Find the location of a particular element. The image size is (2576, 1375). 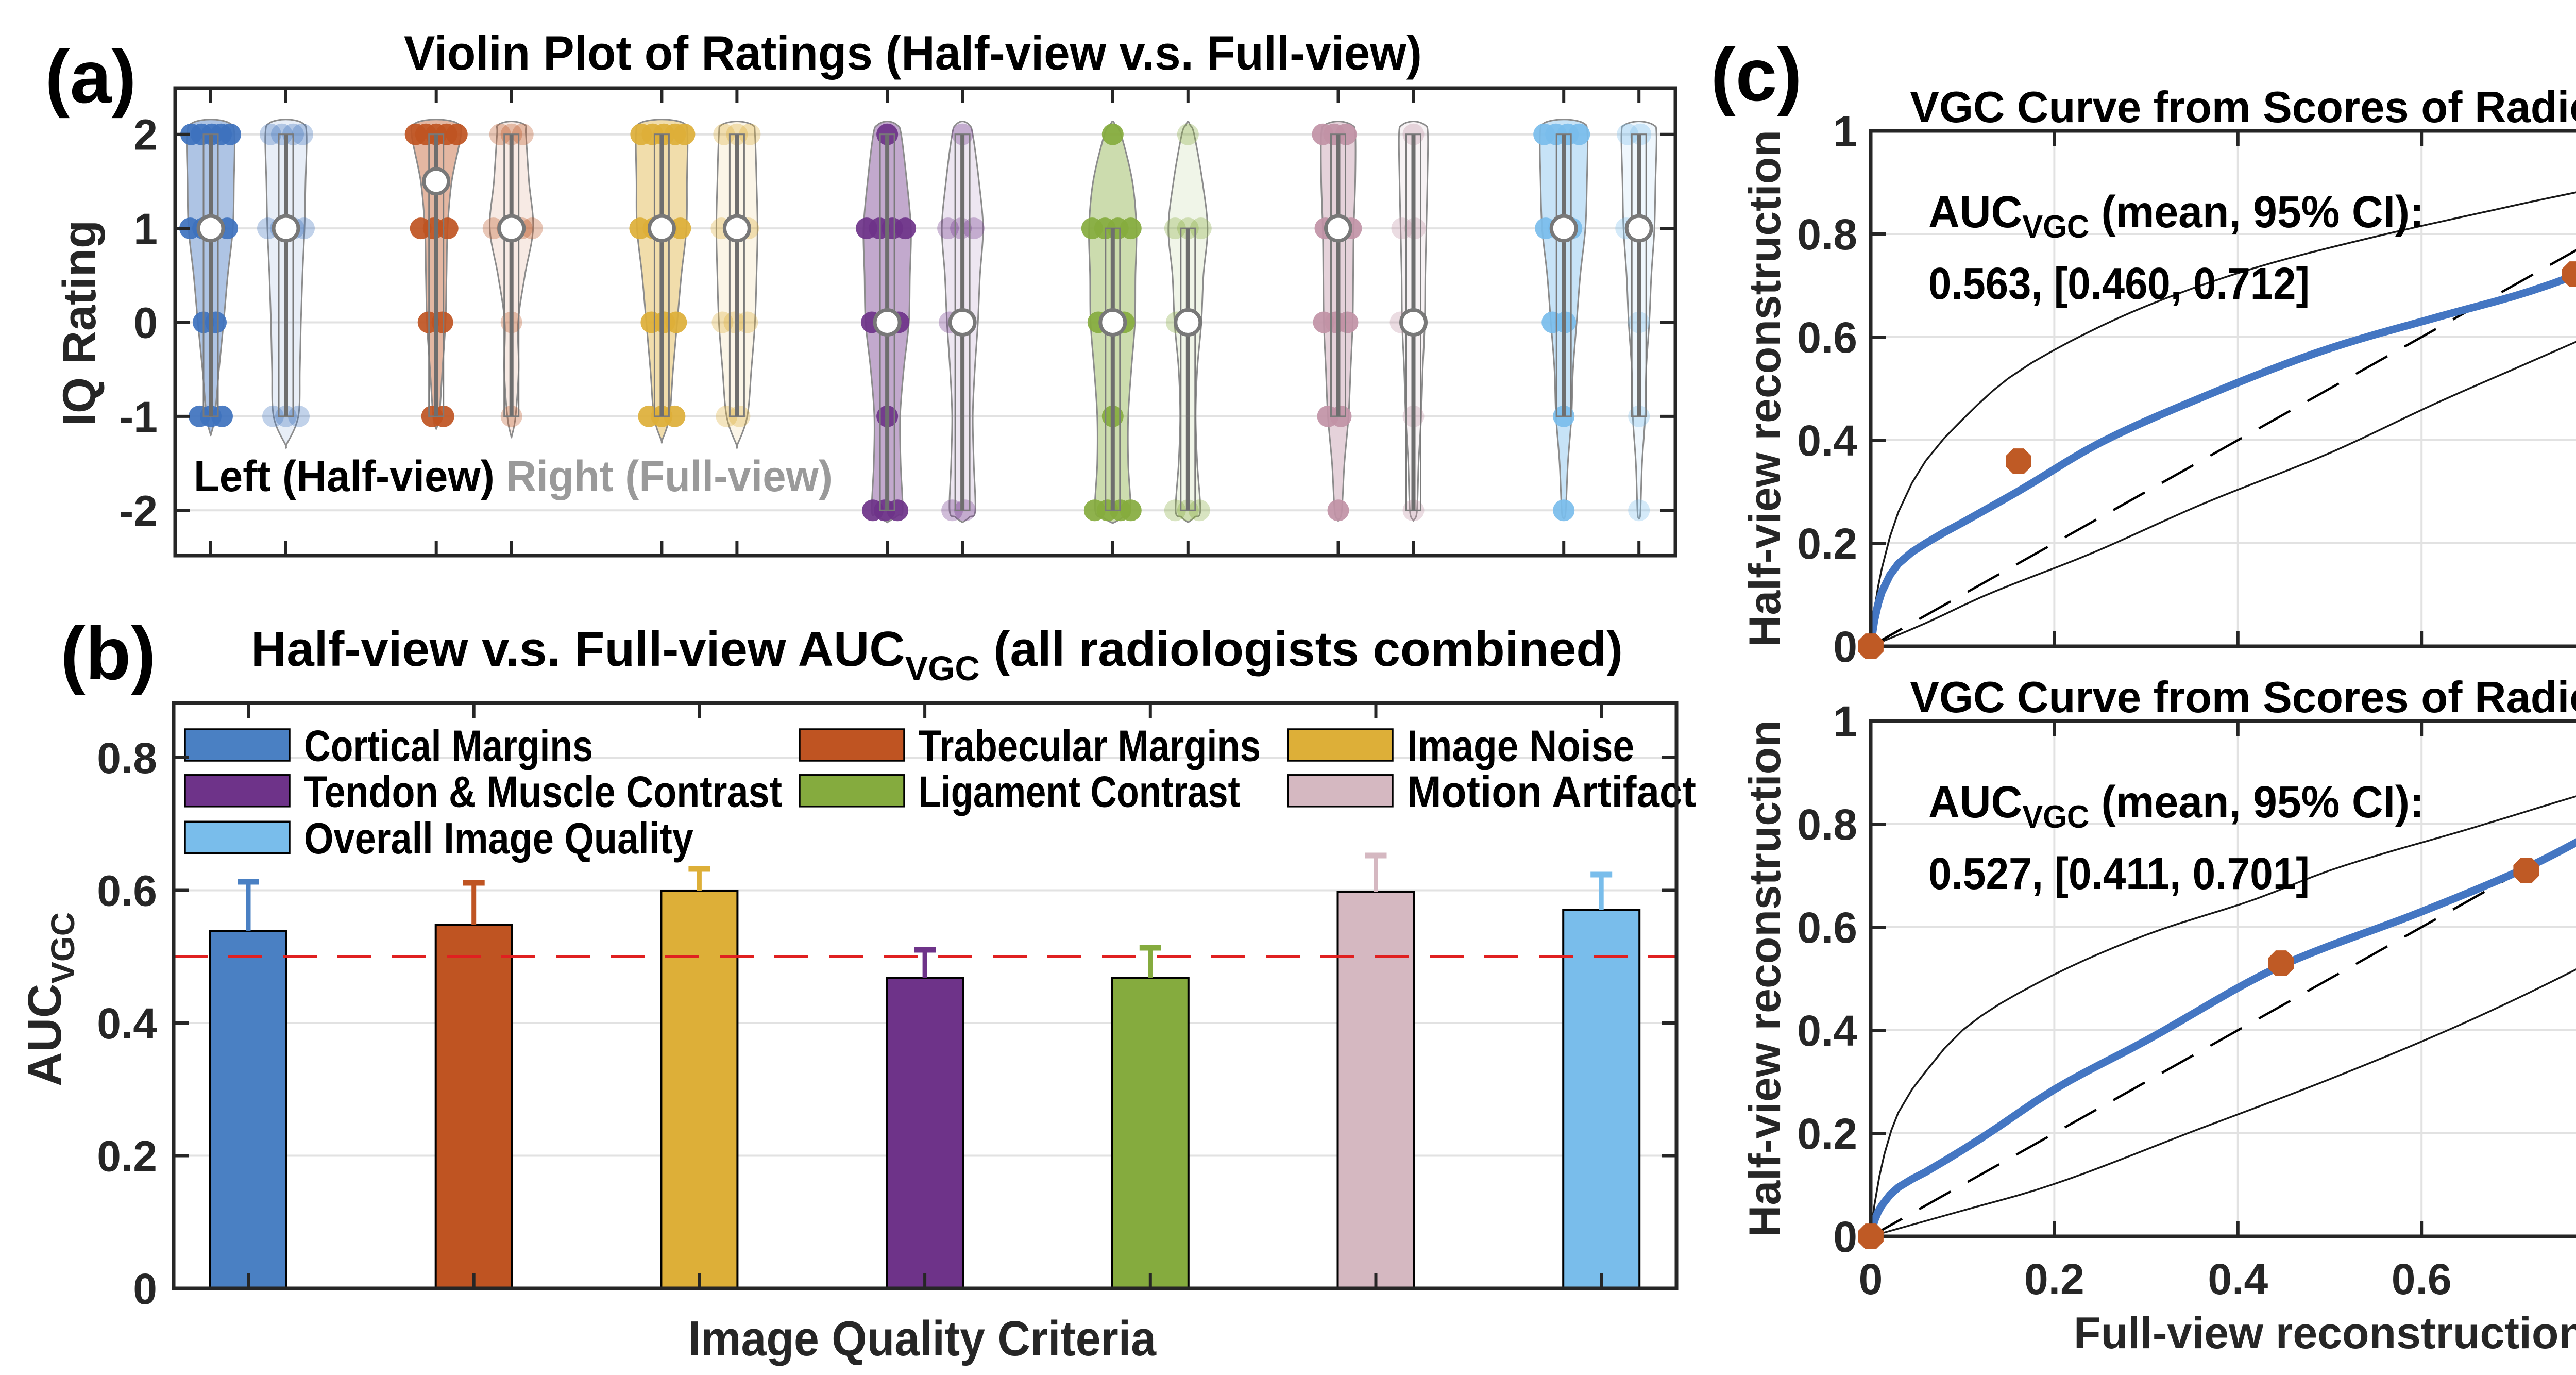

svg-text: (b) is located at coordinates (108, 653).